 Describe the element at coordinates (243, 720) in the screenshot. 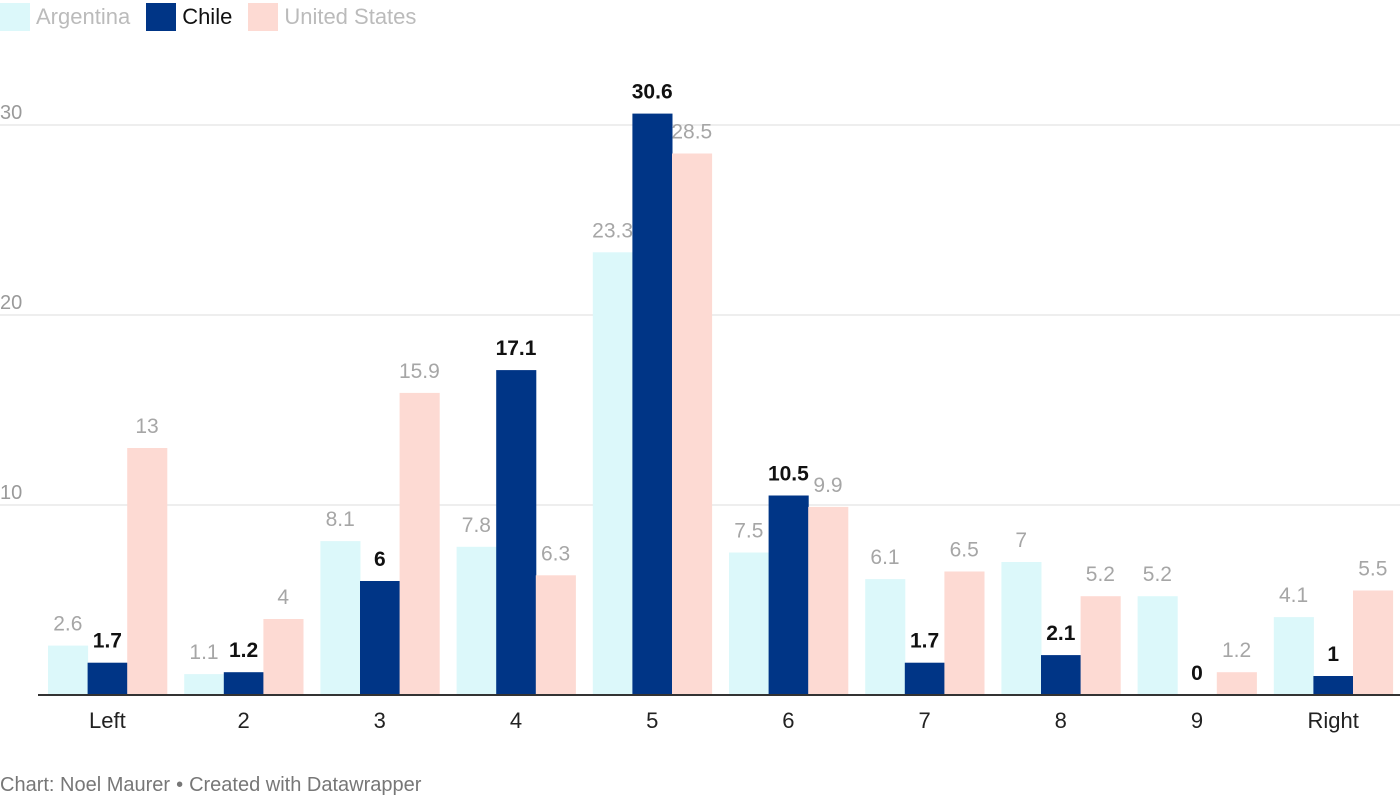

I see `x-tick-label-1: 2` at that location.